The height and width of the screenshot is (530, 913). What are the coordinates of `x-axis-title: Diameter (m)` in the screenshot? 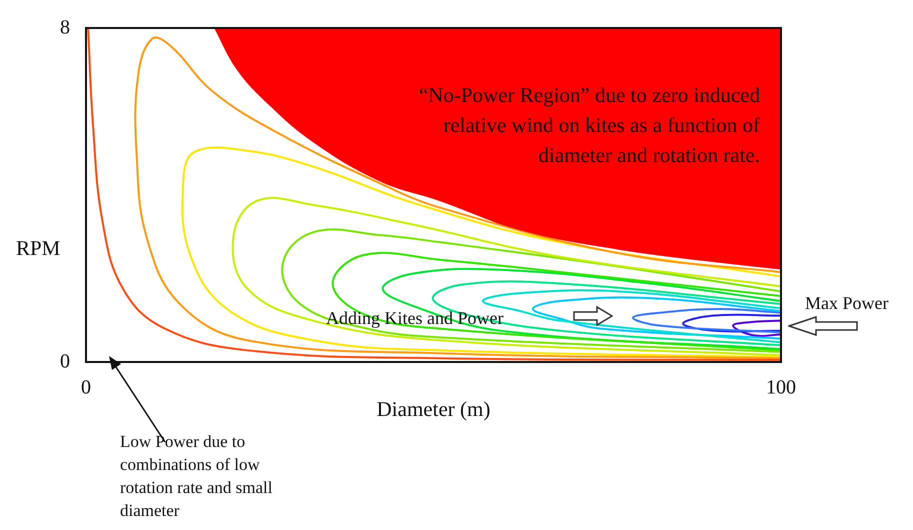 It's located at (434, 409).